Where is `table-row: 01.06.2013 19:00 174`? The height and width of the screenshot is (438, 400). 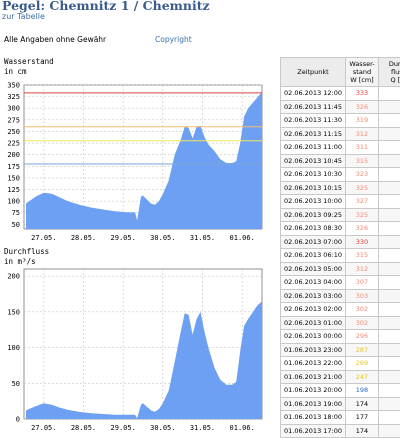 table-row: 01.06.2013 19:00 174 is located at coordinates (340, 403).